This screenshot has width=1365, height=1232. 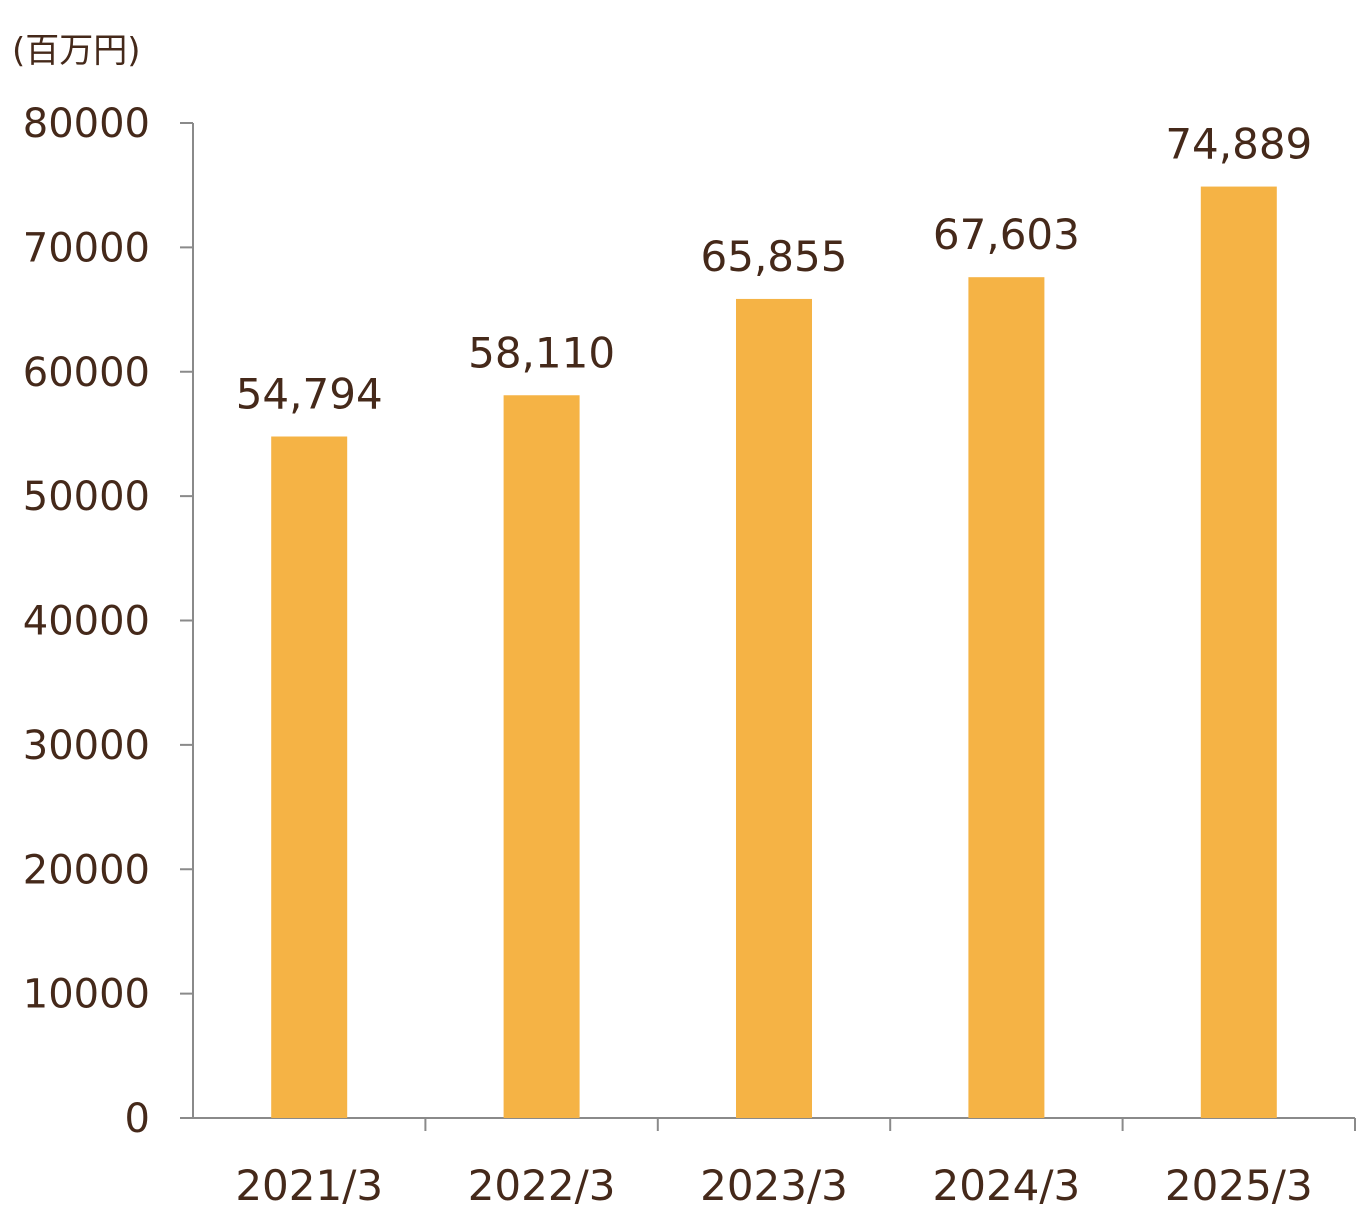 I want to click on x-axis: 2021/3 2022/3 2023/3 2024/3 2025/3, so click(x=774, y=1163).